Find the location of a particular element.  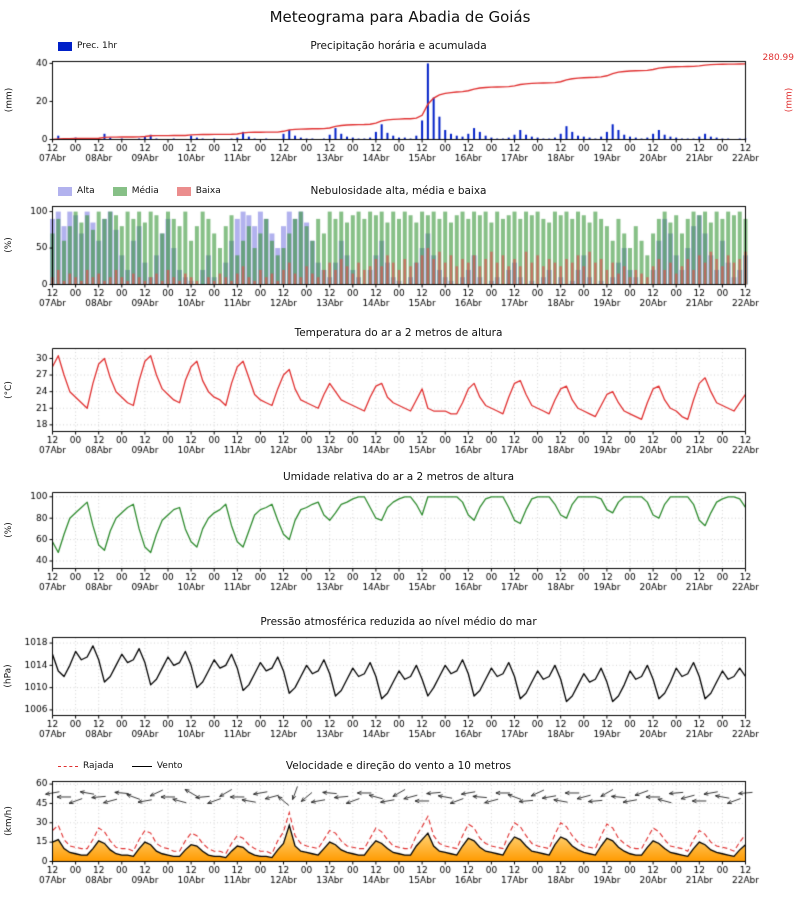

legend-item-vento: Vento is located at coordinates (157, 766).